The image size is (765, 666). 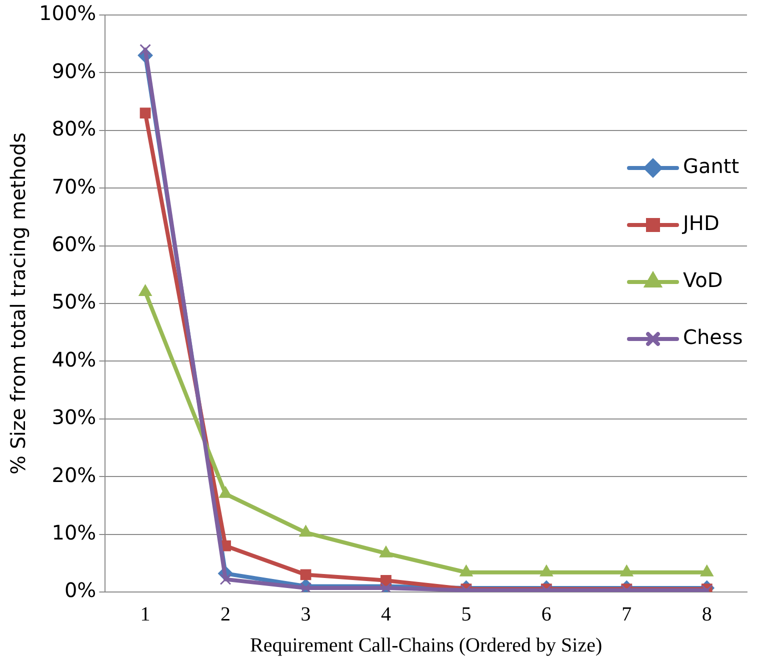 What do you see at coordinates (74, 532) in the screenshot?
I see `y-tick-label: 10%` at bounding box center [74, 532].